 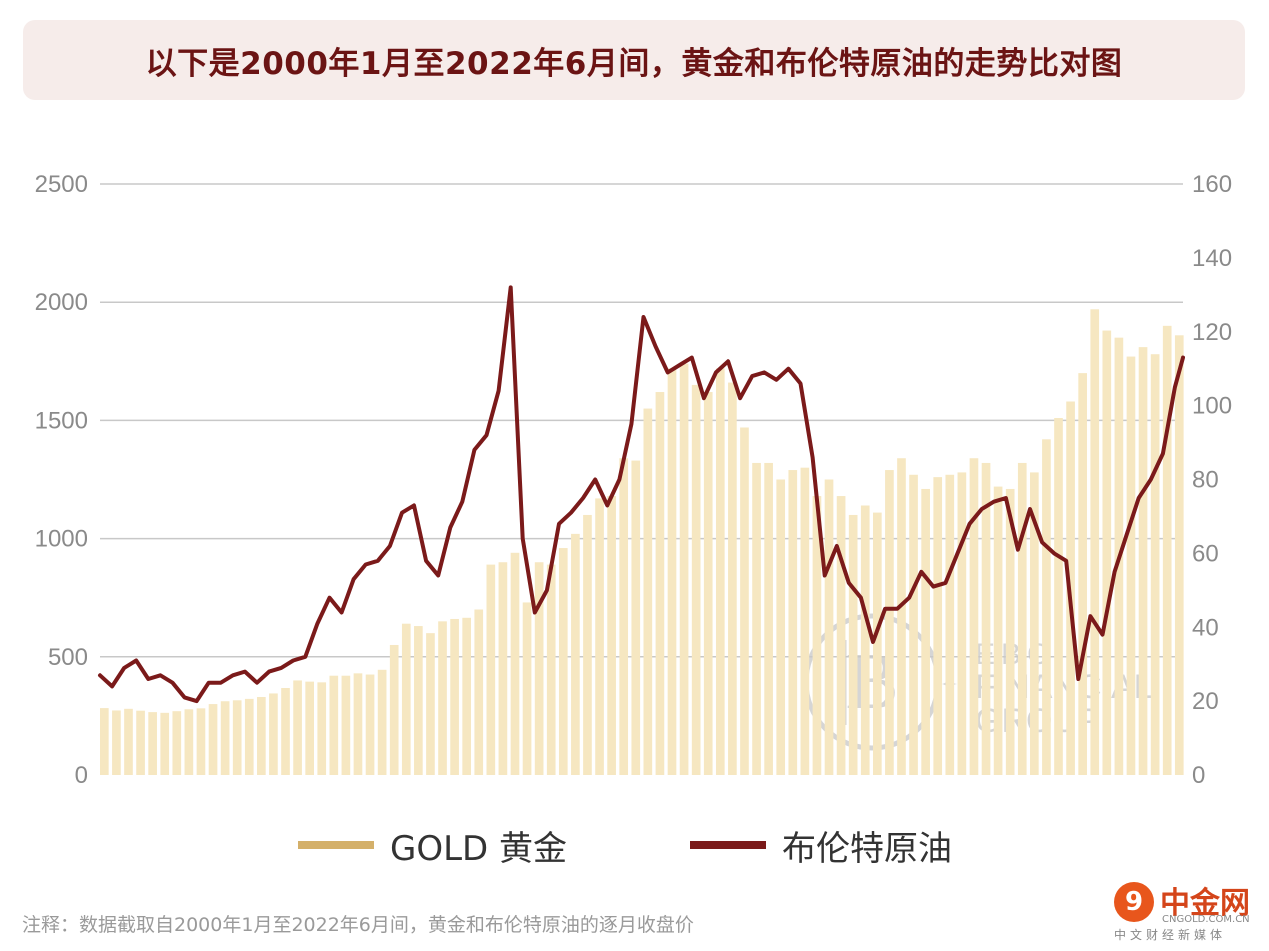 I want to click on legend-swatch-oil, so click(x=728, y=845).